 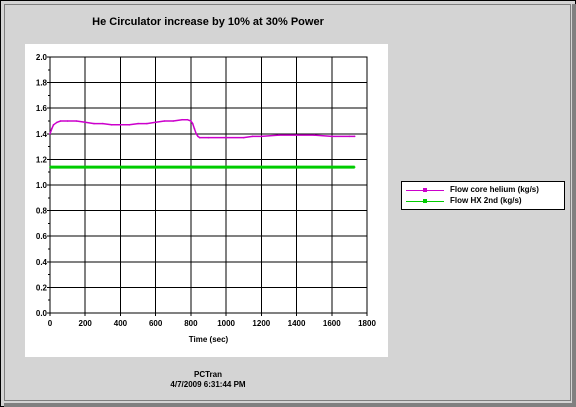 I want to click on y-tick-label: 1.2, so click(x=42, y=159).